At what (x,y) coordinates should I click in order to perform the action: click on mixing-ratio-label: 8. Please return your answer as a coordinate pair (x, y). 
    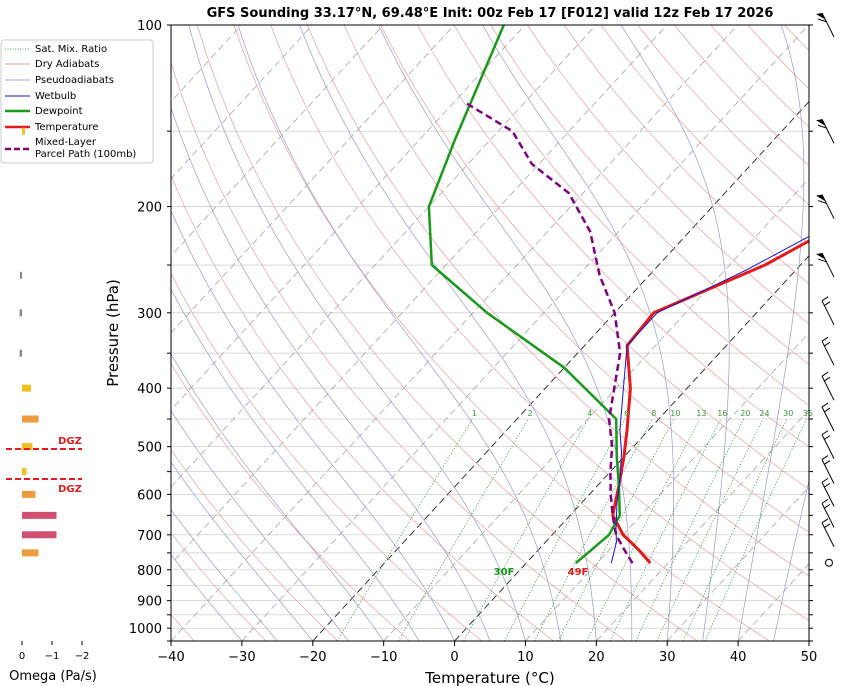
    Looking at the image, I should click on (653, 413).